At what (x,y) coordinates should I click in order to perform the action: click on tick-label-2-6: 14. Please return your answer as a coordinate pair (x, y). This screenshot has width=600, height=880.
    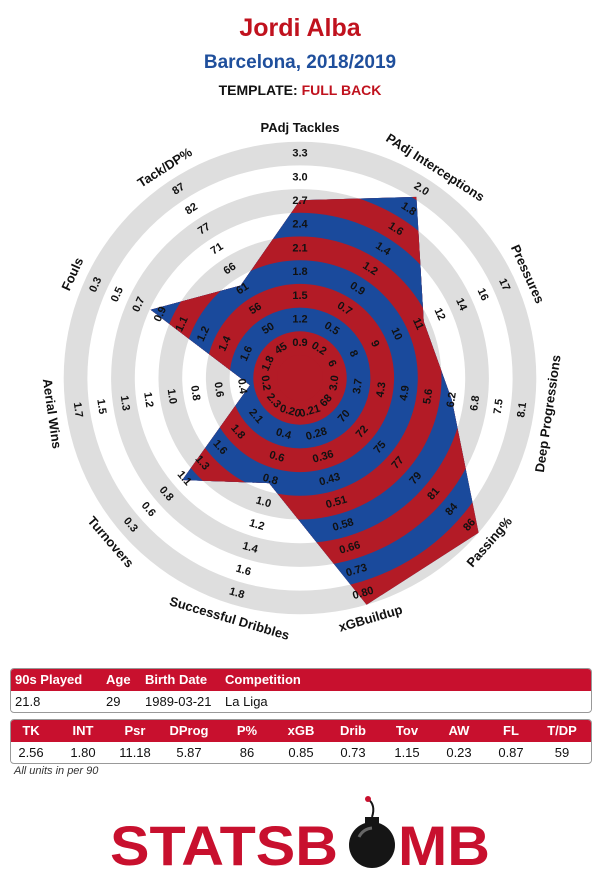
    Looking at the image, I should click on (461, 304).